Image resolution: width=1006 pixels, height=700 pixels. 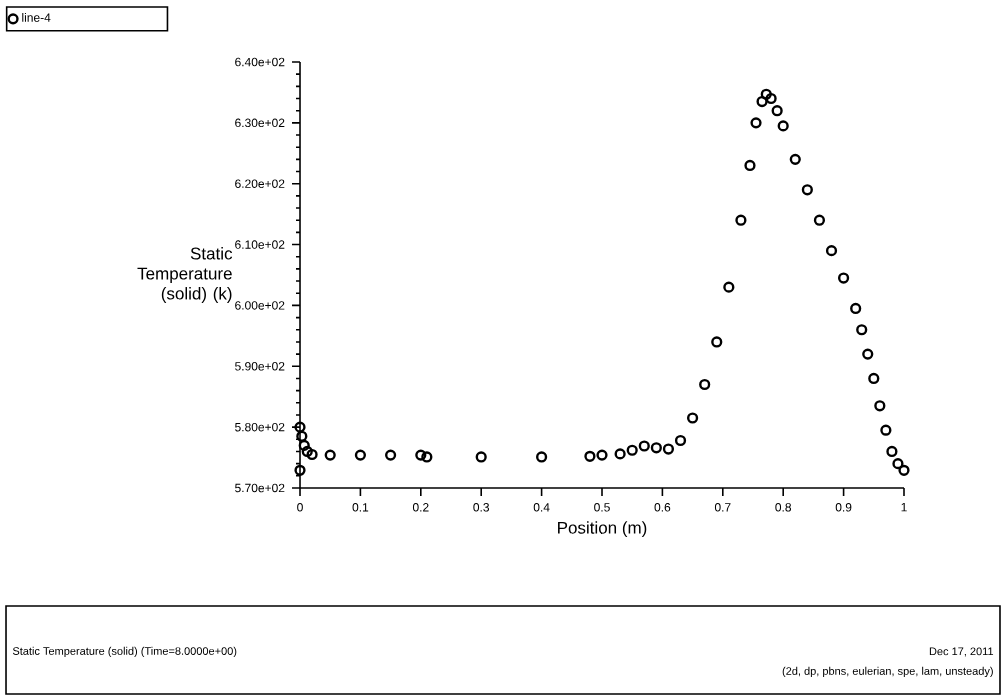 I want to click on y-axis-title: Static Temperature (solid) (k), so click(x=185, y=275).